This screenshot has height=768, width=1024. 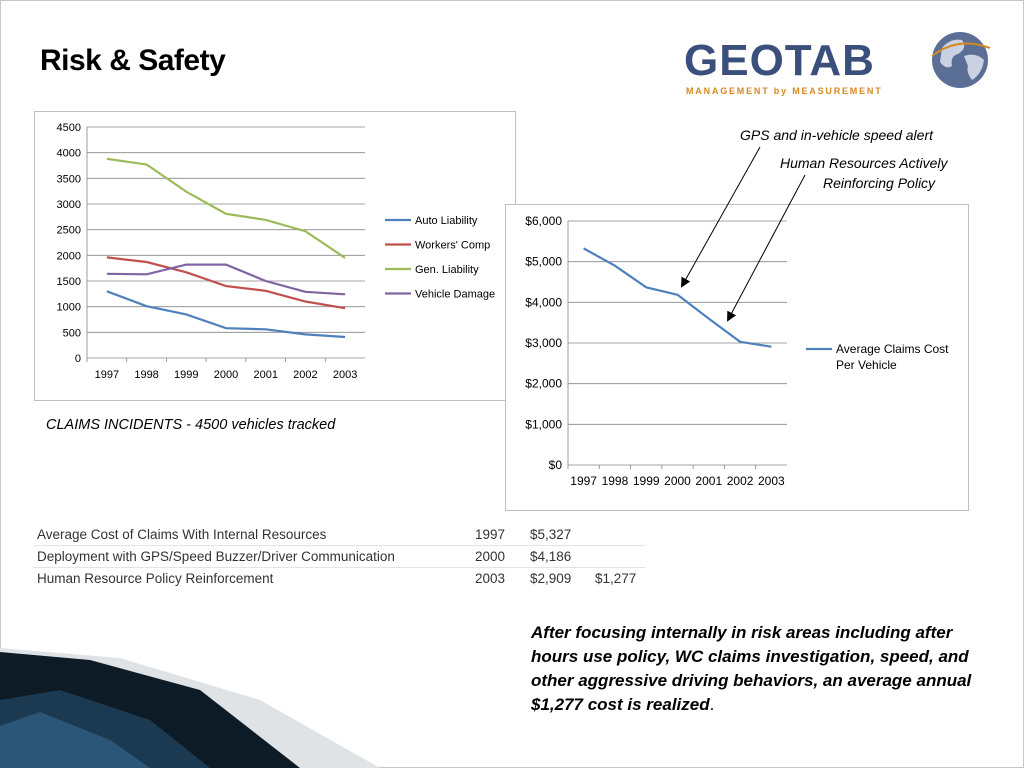 What do you see at coordinates (490, 556) in the screenshot?
I see `row-year: 2000` at bounding box center [490, 556].